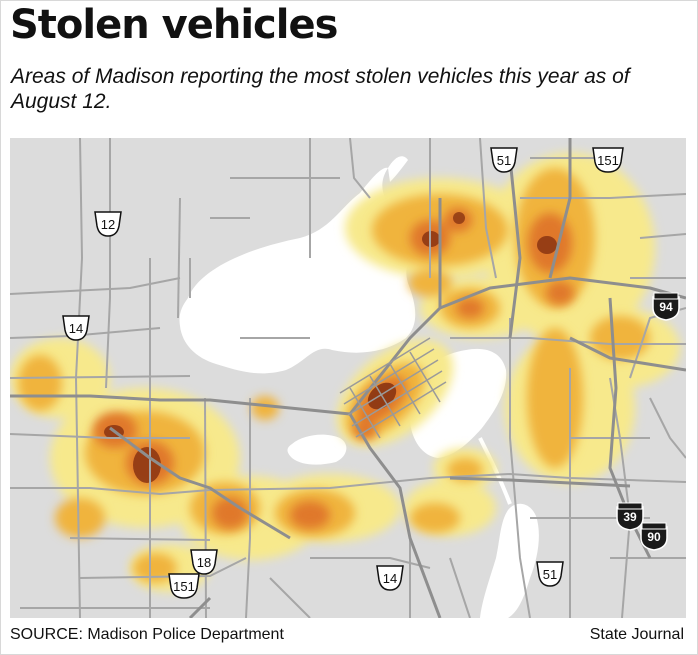 The height and width of the screenshot is (655, 698). I want to click on highway-marker-label: 12, so click(108, 224).